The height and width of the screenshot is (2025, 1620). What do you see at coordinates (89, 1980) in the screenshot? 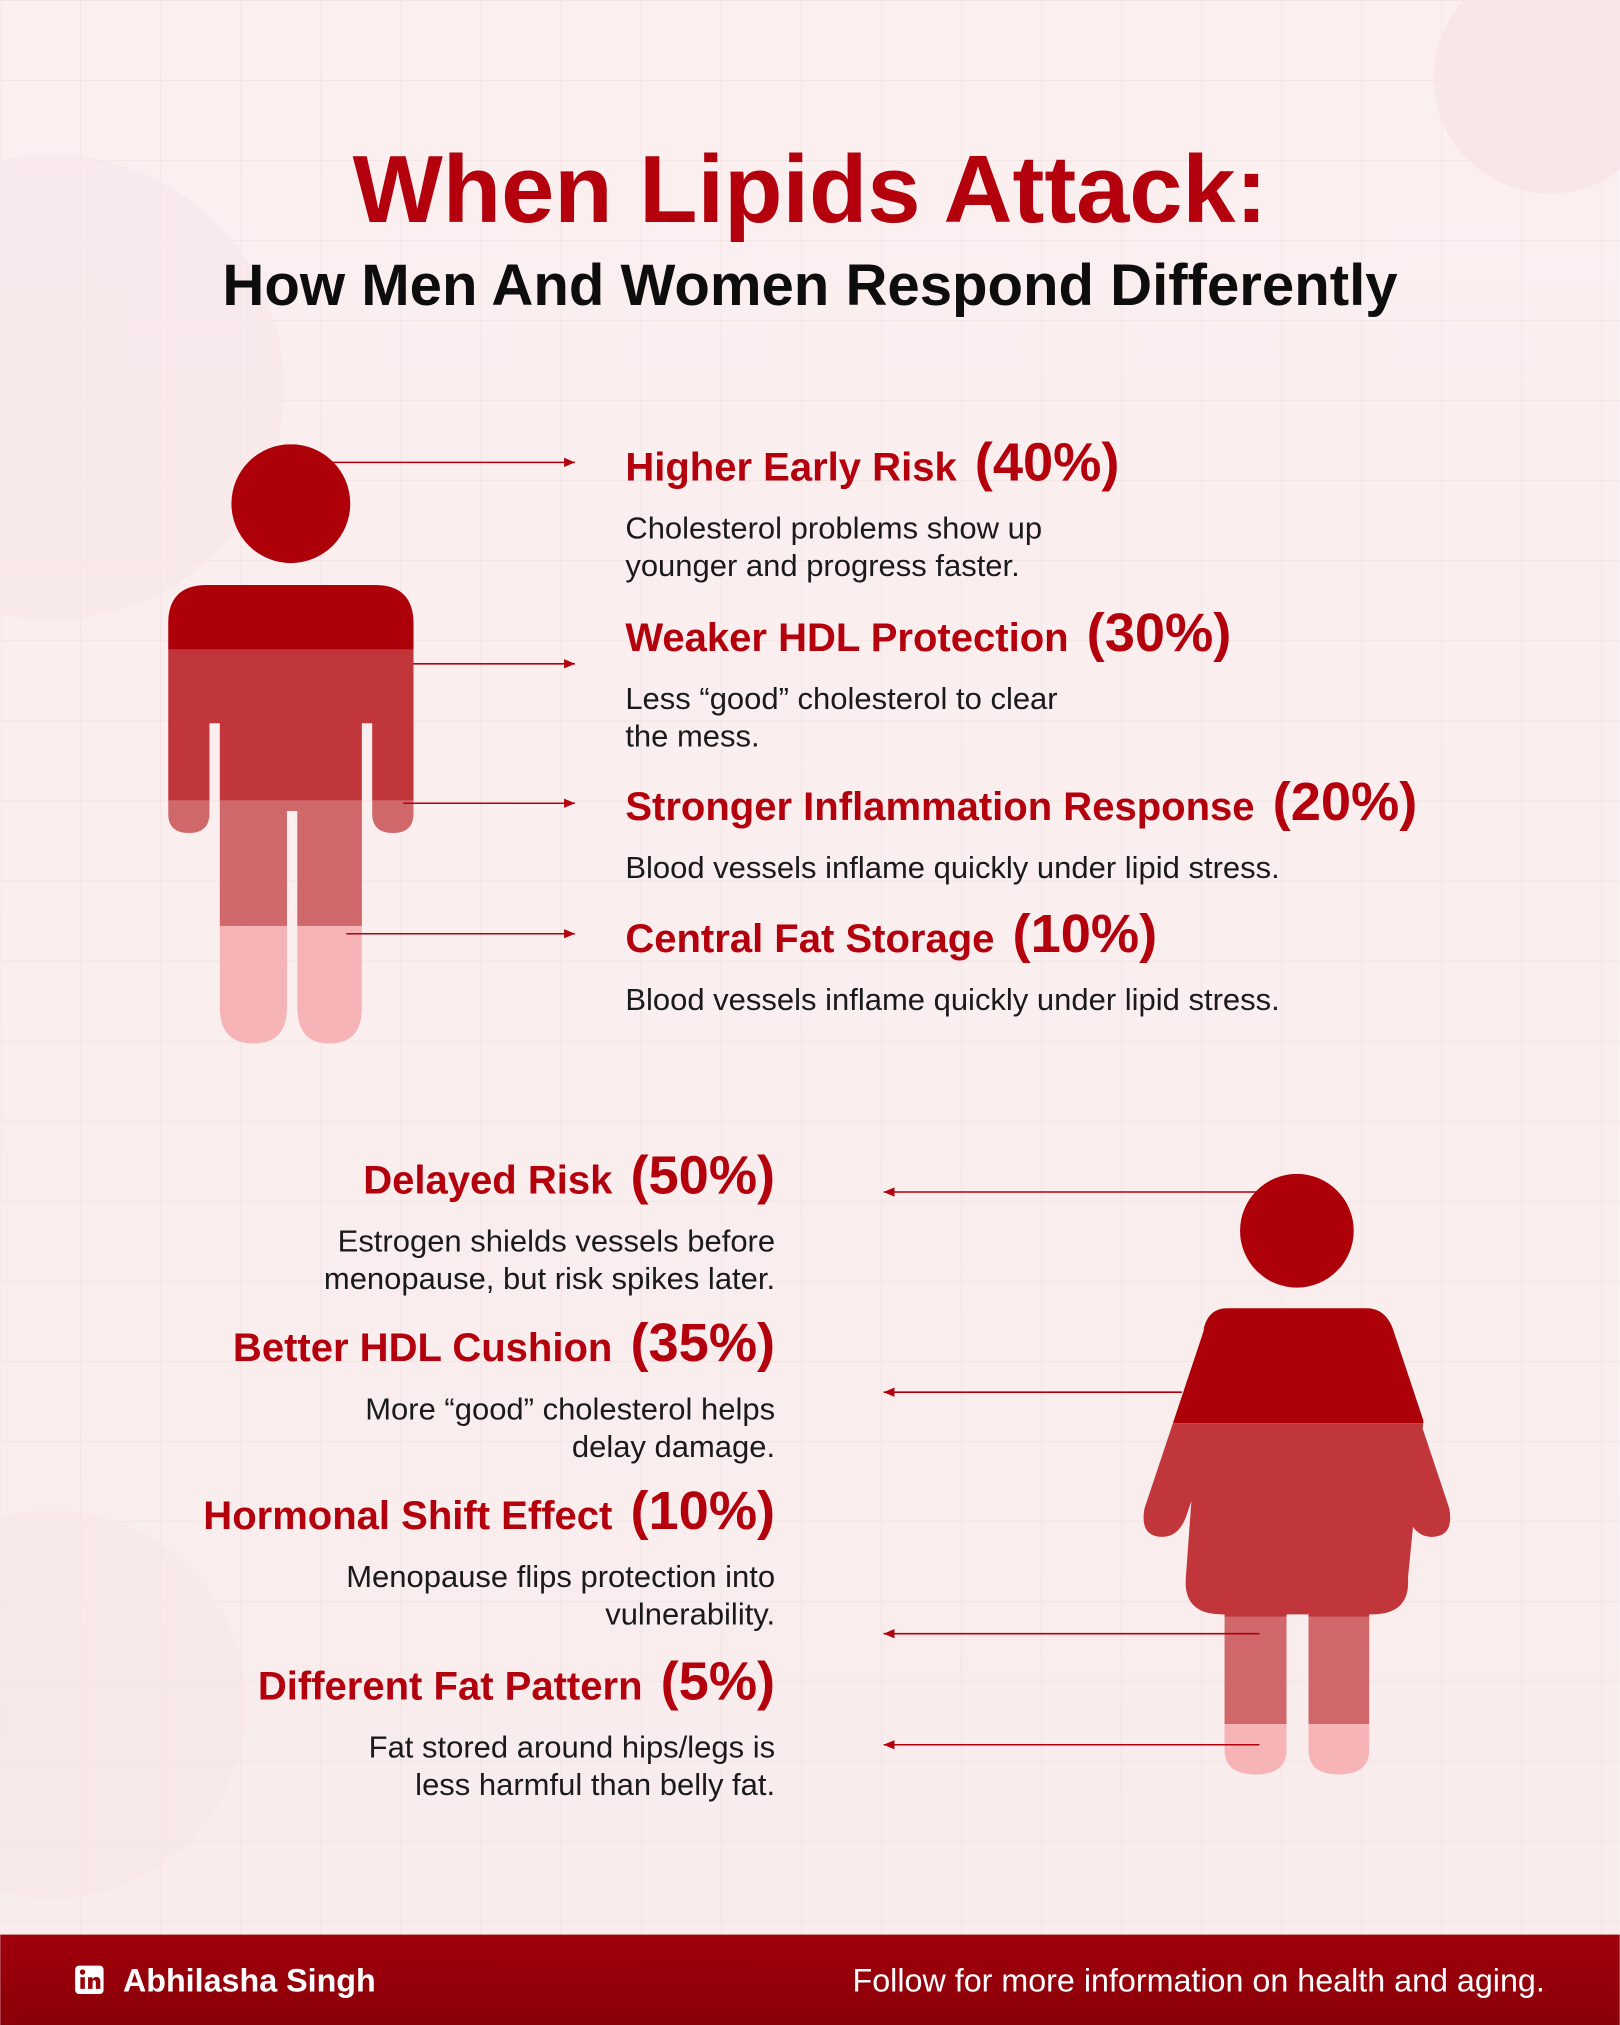
I see `linkedin-icon` at bounding box center [89, 1980].